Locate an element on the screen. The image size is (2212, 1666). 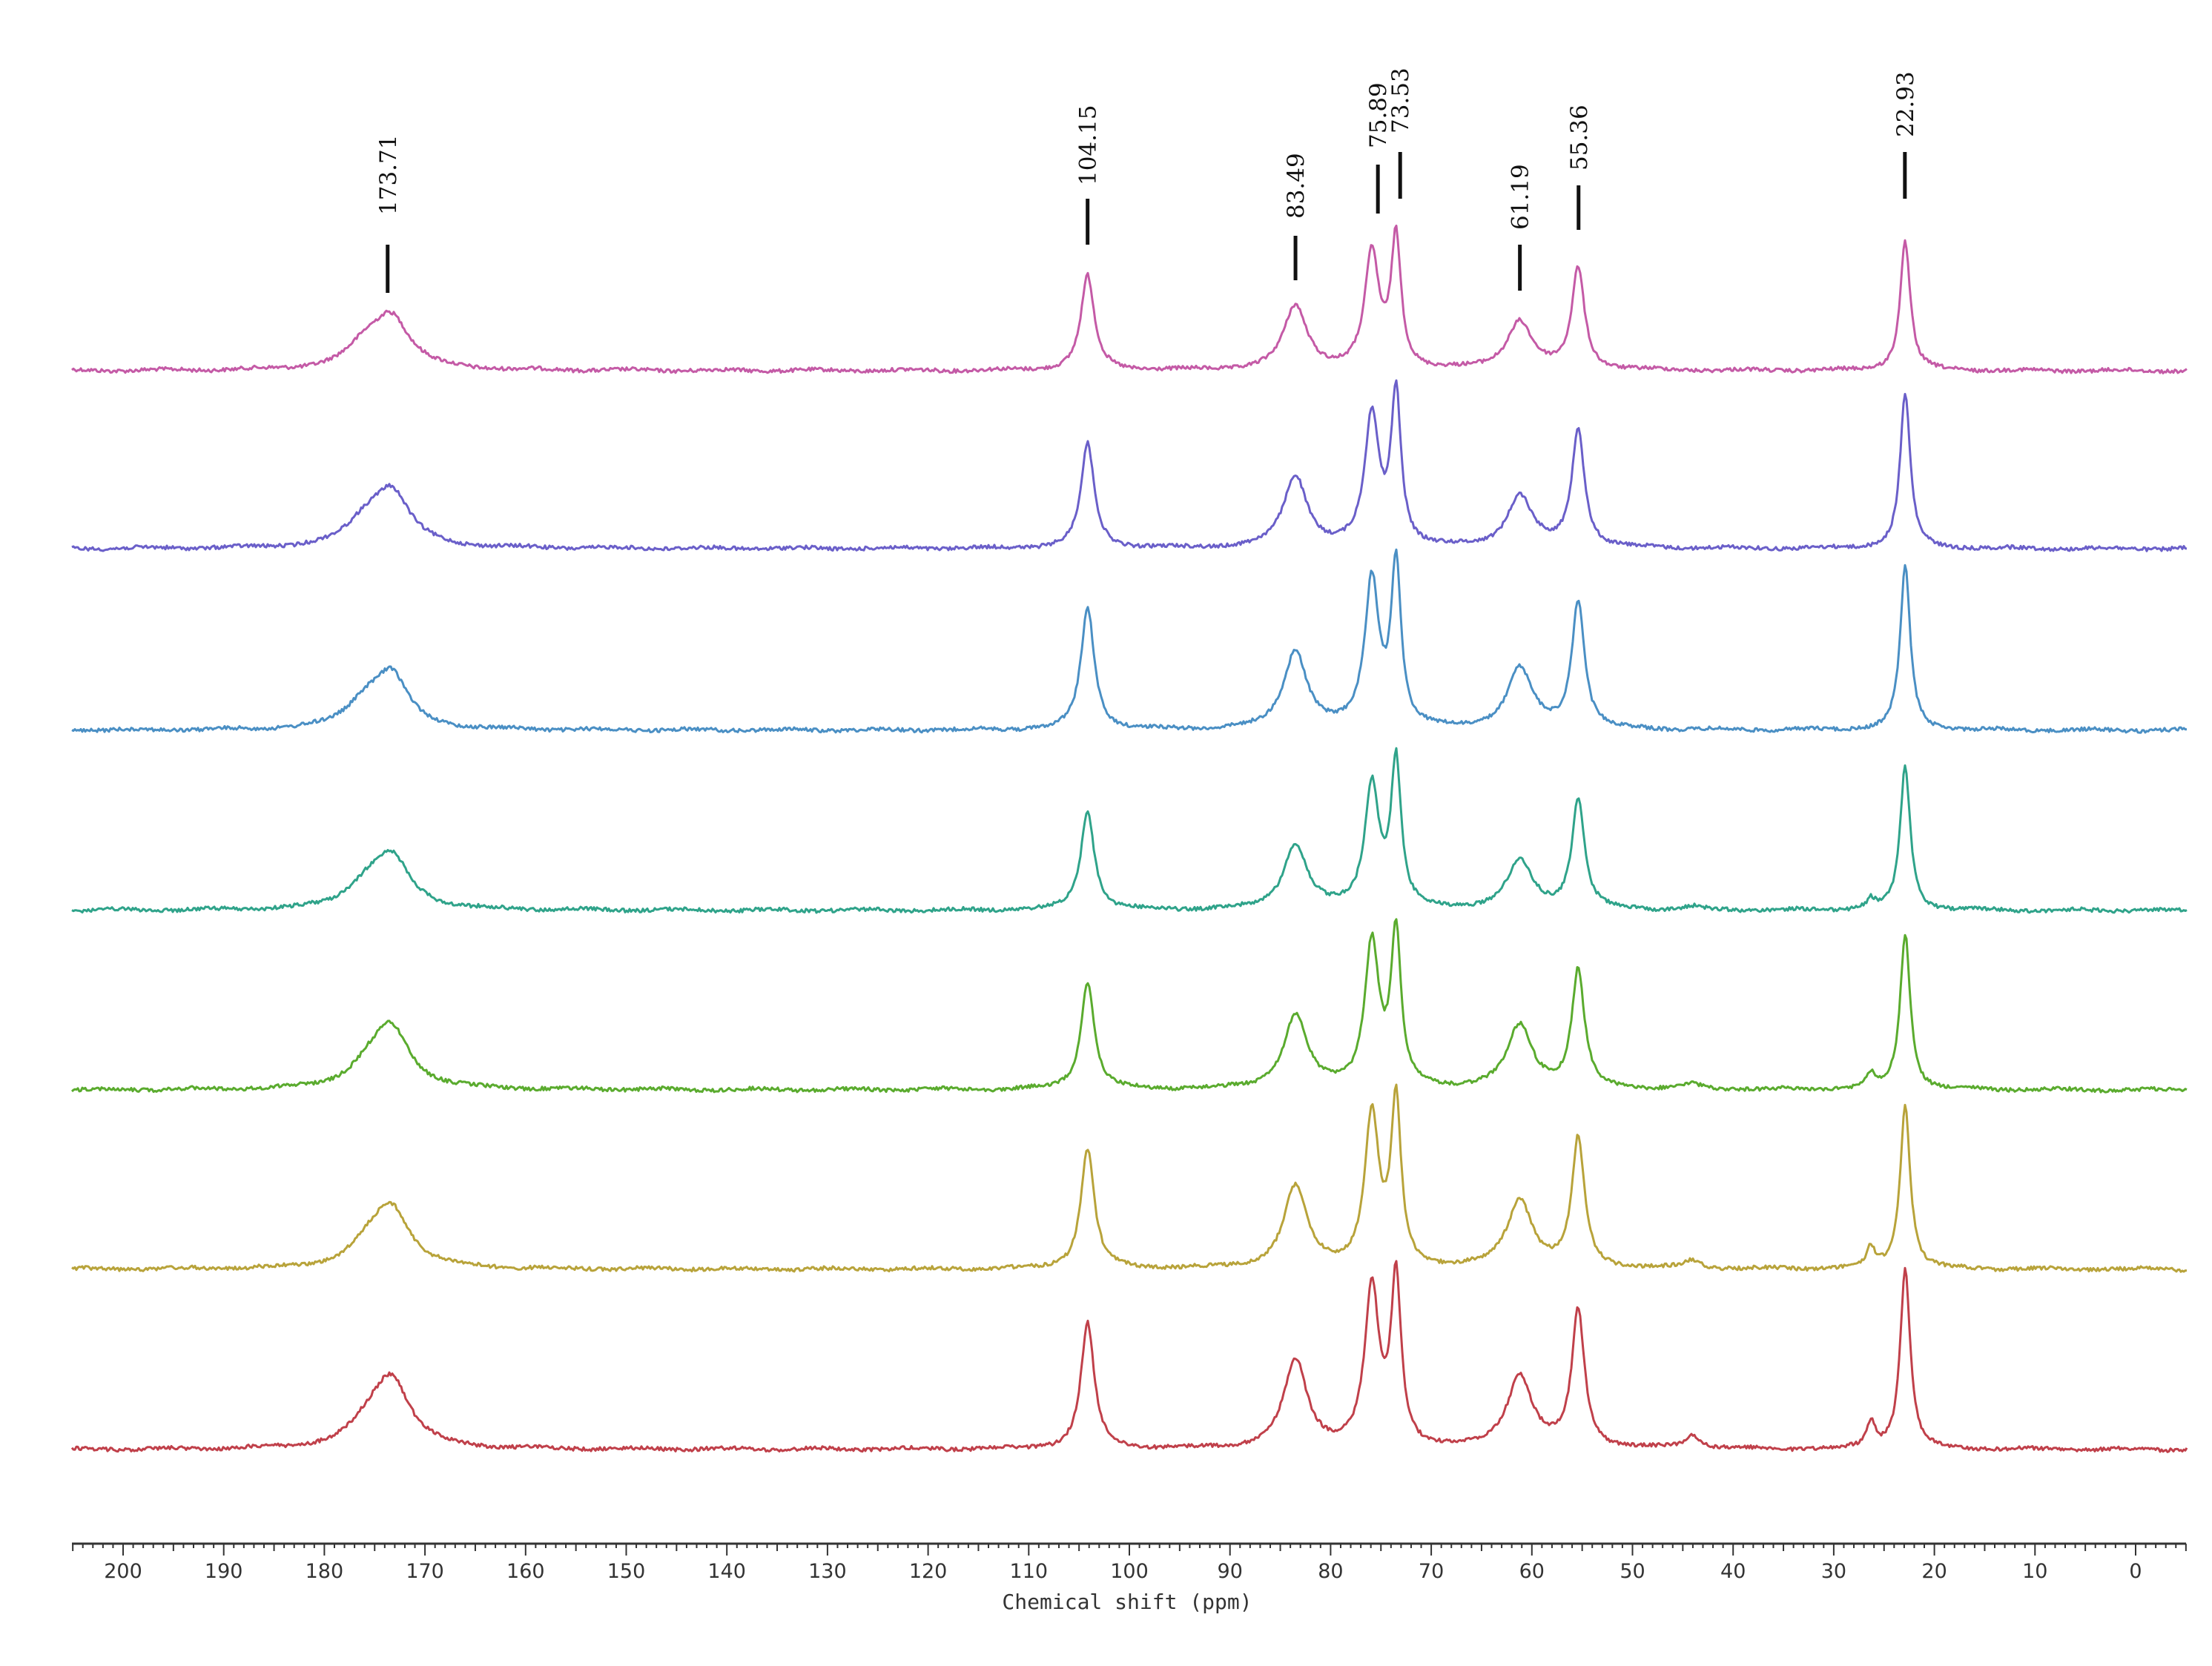
x-tick-label-70: 70 is located at coordinates (1431, 1571).